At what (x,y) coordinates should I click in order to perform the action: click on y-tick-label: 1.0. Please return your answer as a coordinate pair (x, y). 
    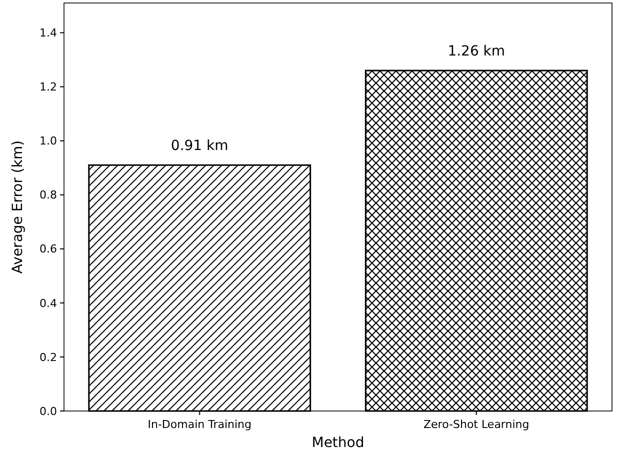
    Looking at the image, I should click on (48, 141).